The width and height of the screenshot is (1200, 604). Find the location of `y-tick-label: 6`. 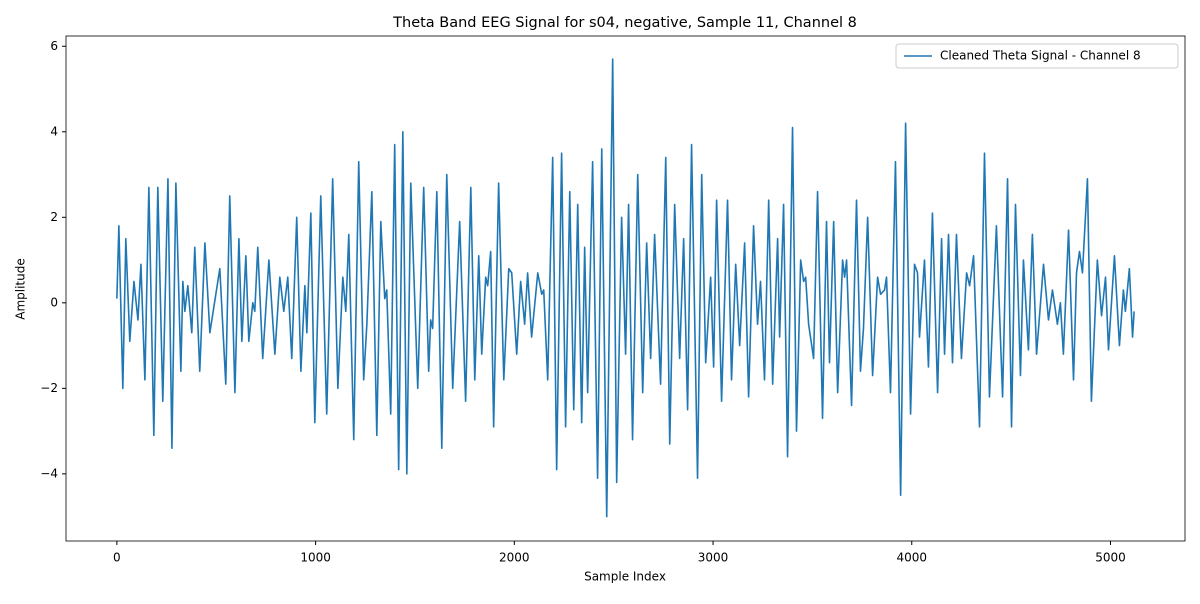

y-tick-label: 6 is located at coordinates (54, 46).